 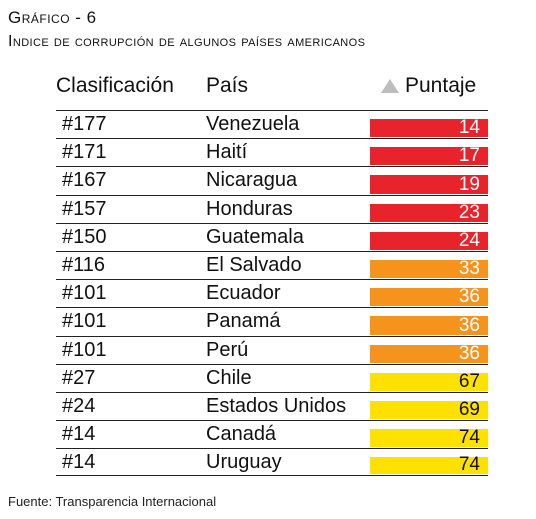 What do you see at coordinates (254, 264) in the screenshot?
I see `country-cell: El Salvado` at bounding box center [254, 264].